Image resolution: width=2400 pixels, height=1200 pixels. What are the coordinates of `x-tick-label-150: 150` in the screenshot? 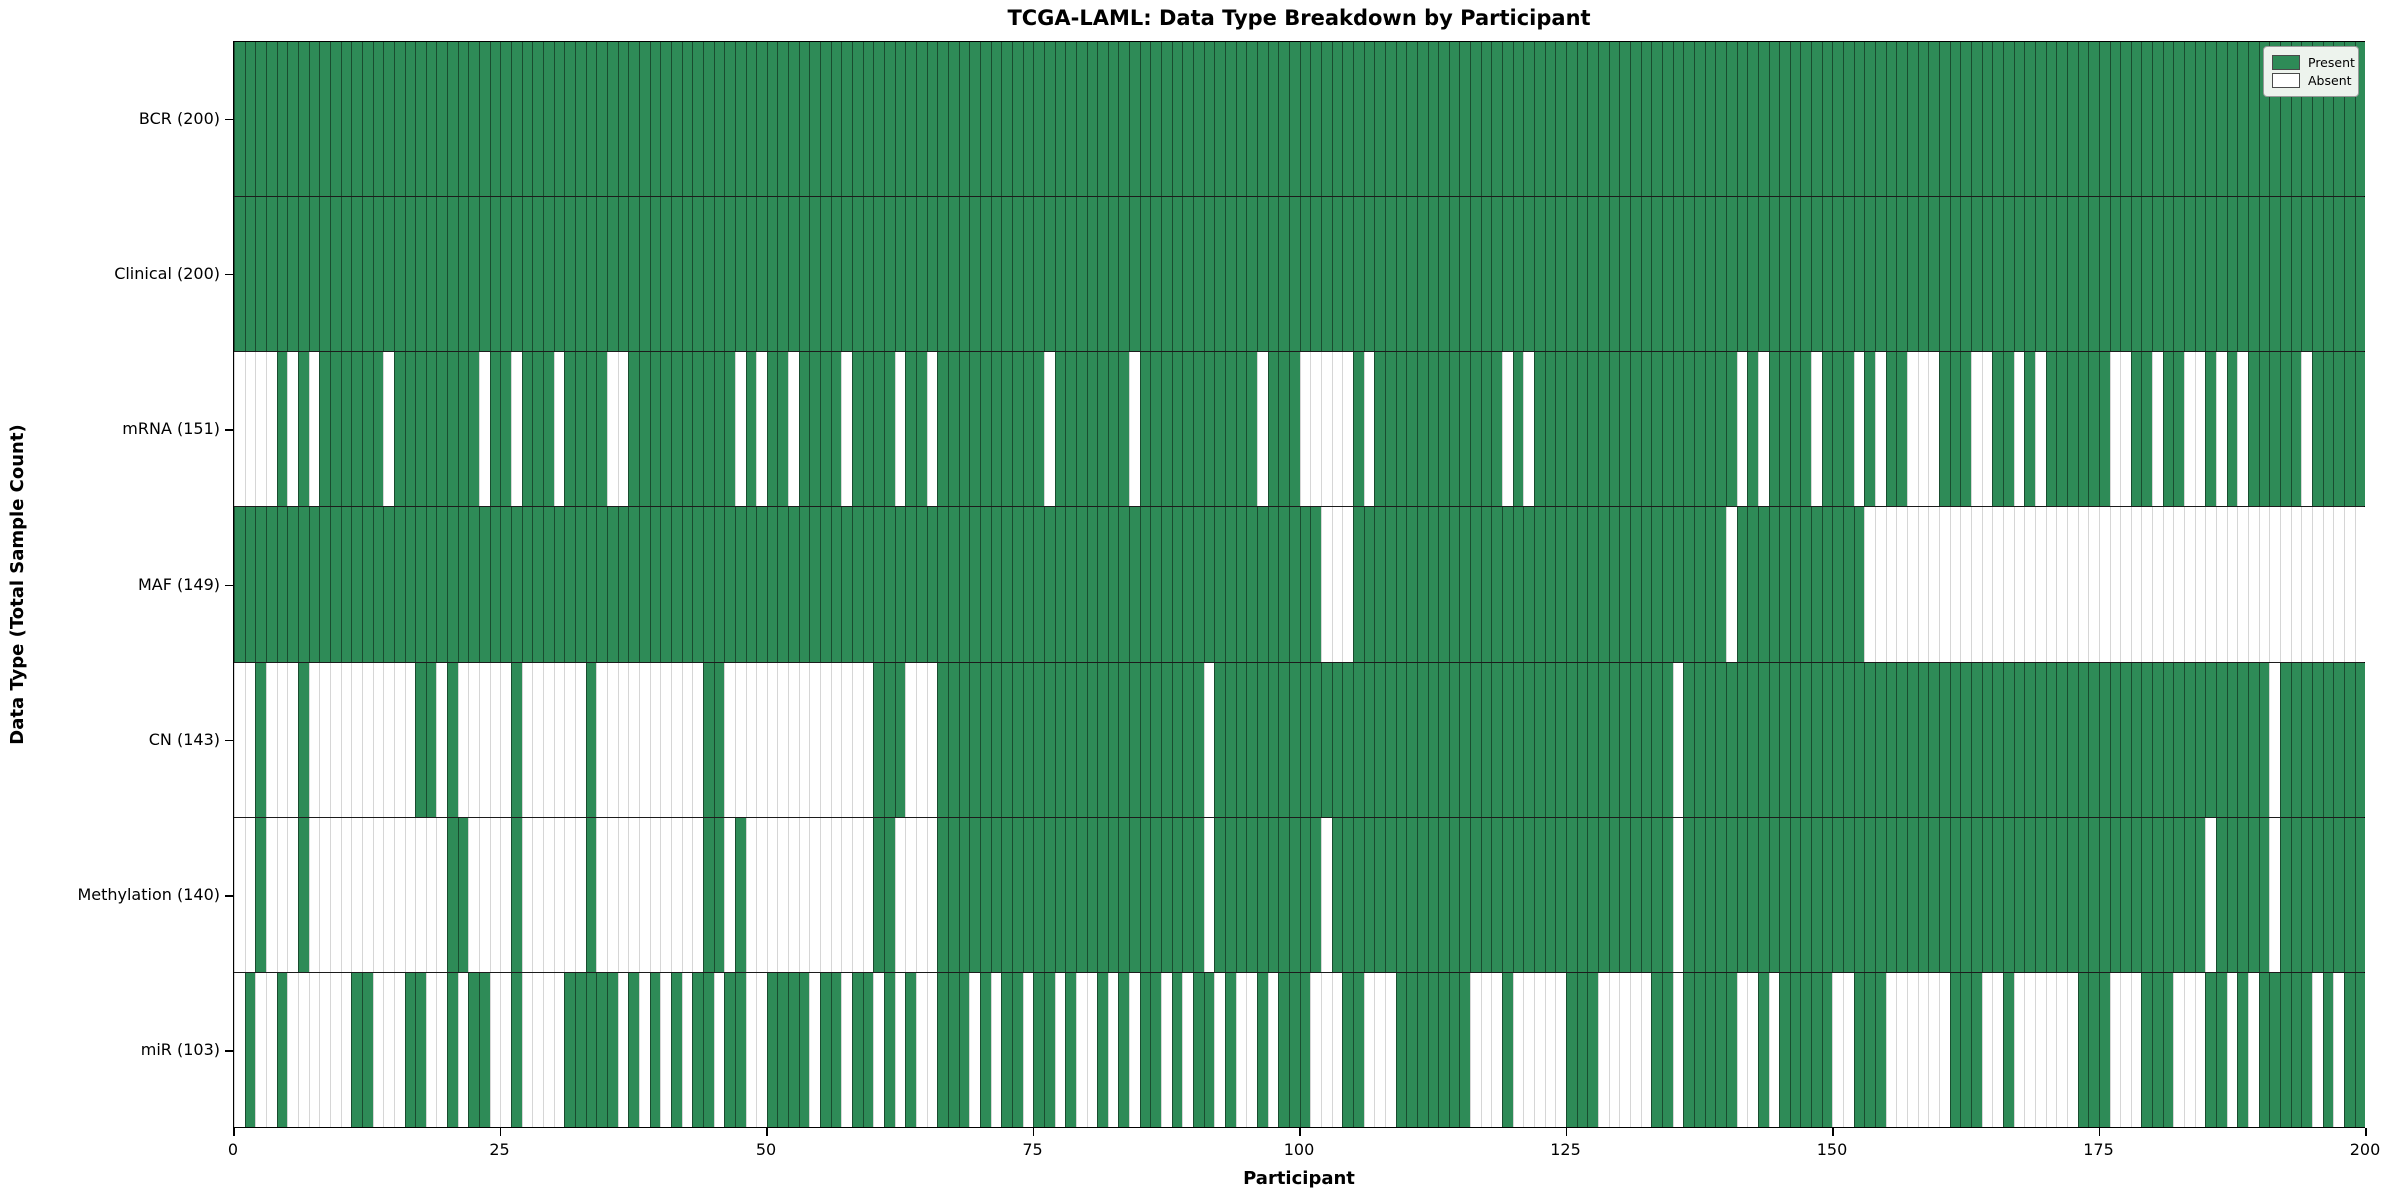 It's located at (1832, 1149).